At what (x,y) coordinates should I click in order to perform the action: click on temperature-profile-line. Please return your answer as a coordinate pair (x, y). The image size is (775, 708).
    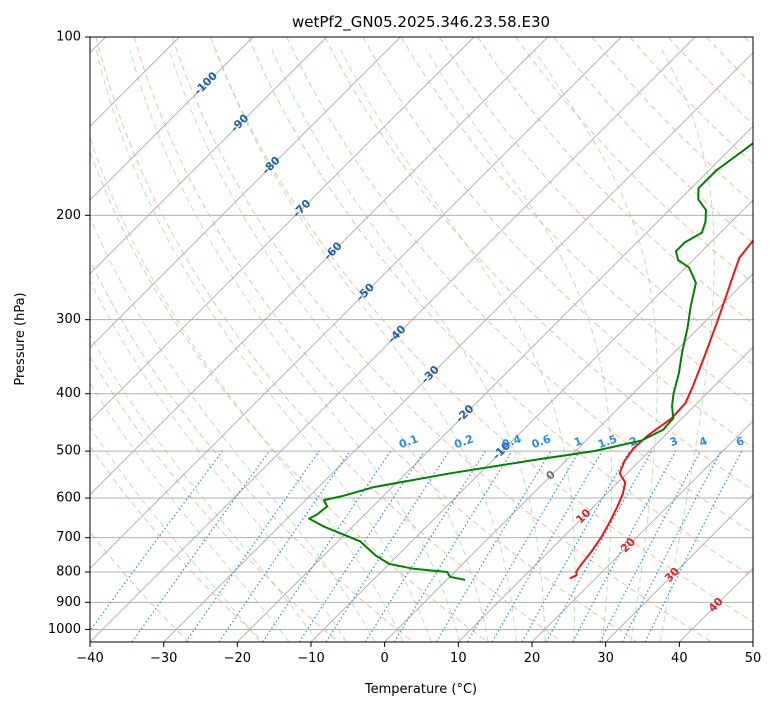
    Looking at the image, I should click on (661, 409).